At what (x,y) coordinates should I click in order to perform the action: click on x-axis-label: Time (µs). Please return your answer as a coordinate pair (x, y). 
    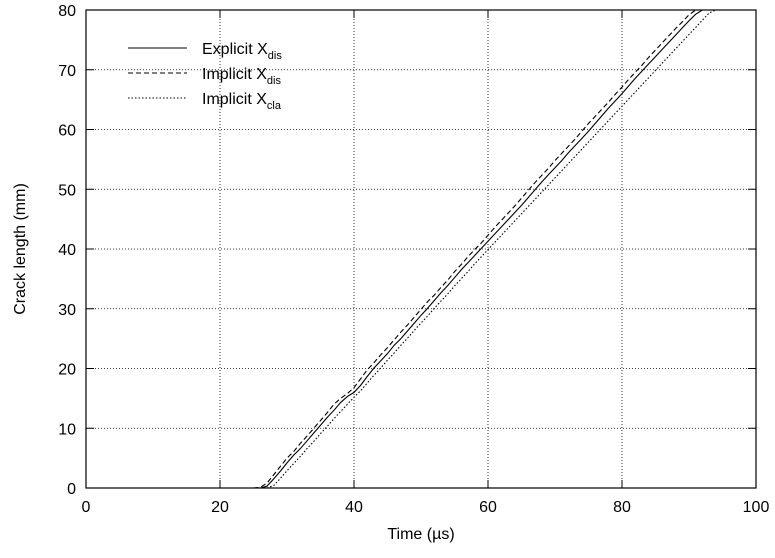
    Looking at the image, I should click on (420, 534).